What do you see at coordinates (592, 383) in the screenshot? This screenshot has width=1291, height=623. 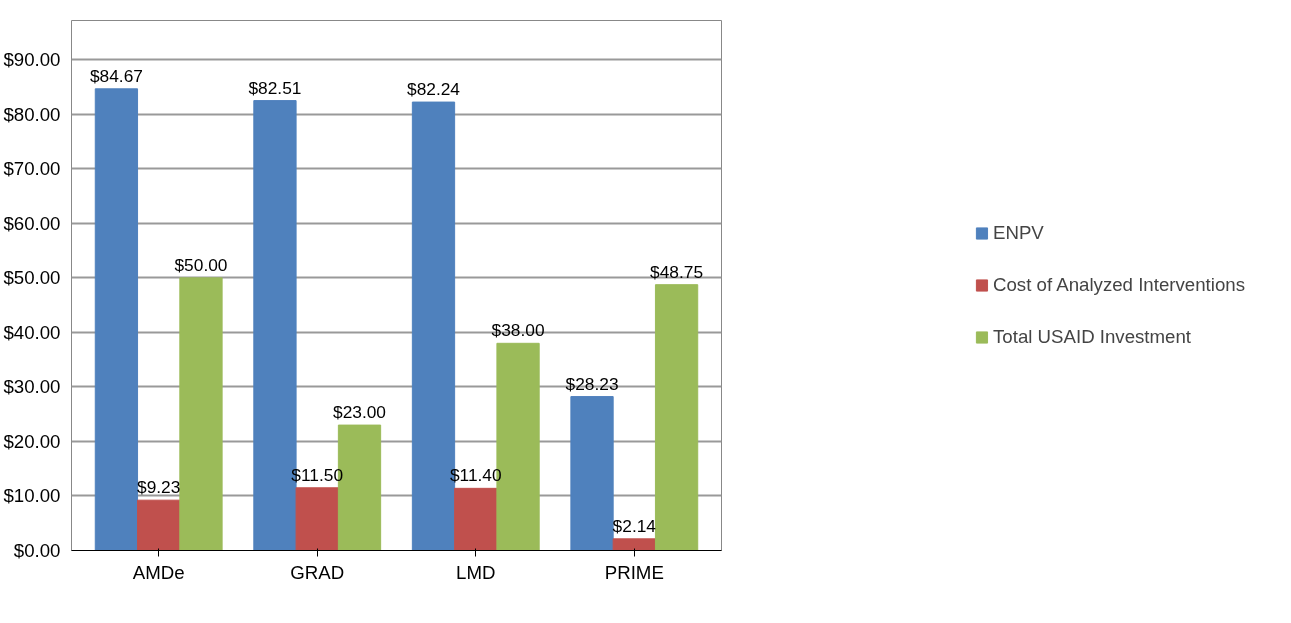 I see `data-label: $28.23` at bounding box center [592, 383].